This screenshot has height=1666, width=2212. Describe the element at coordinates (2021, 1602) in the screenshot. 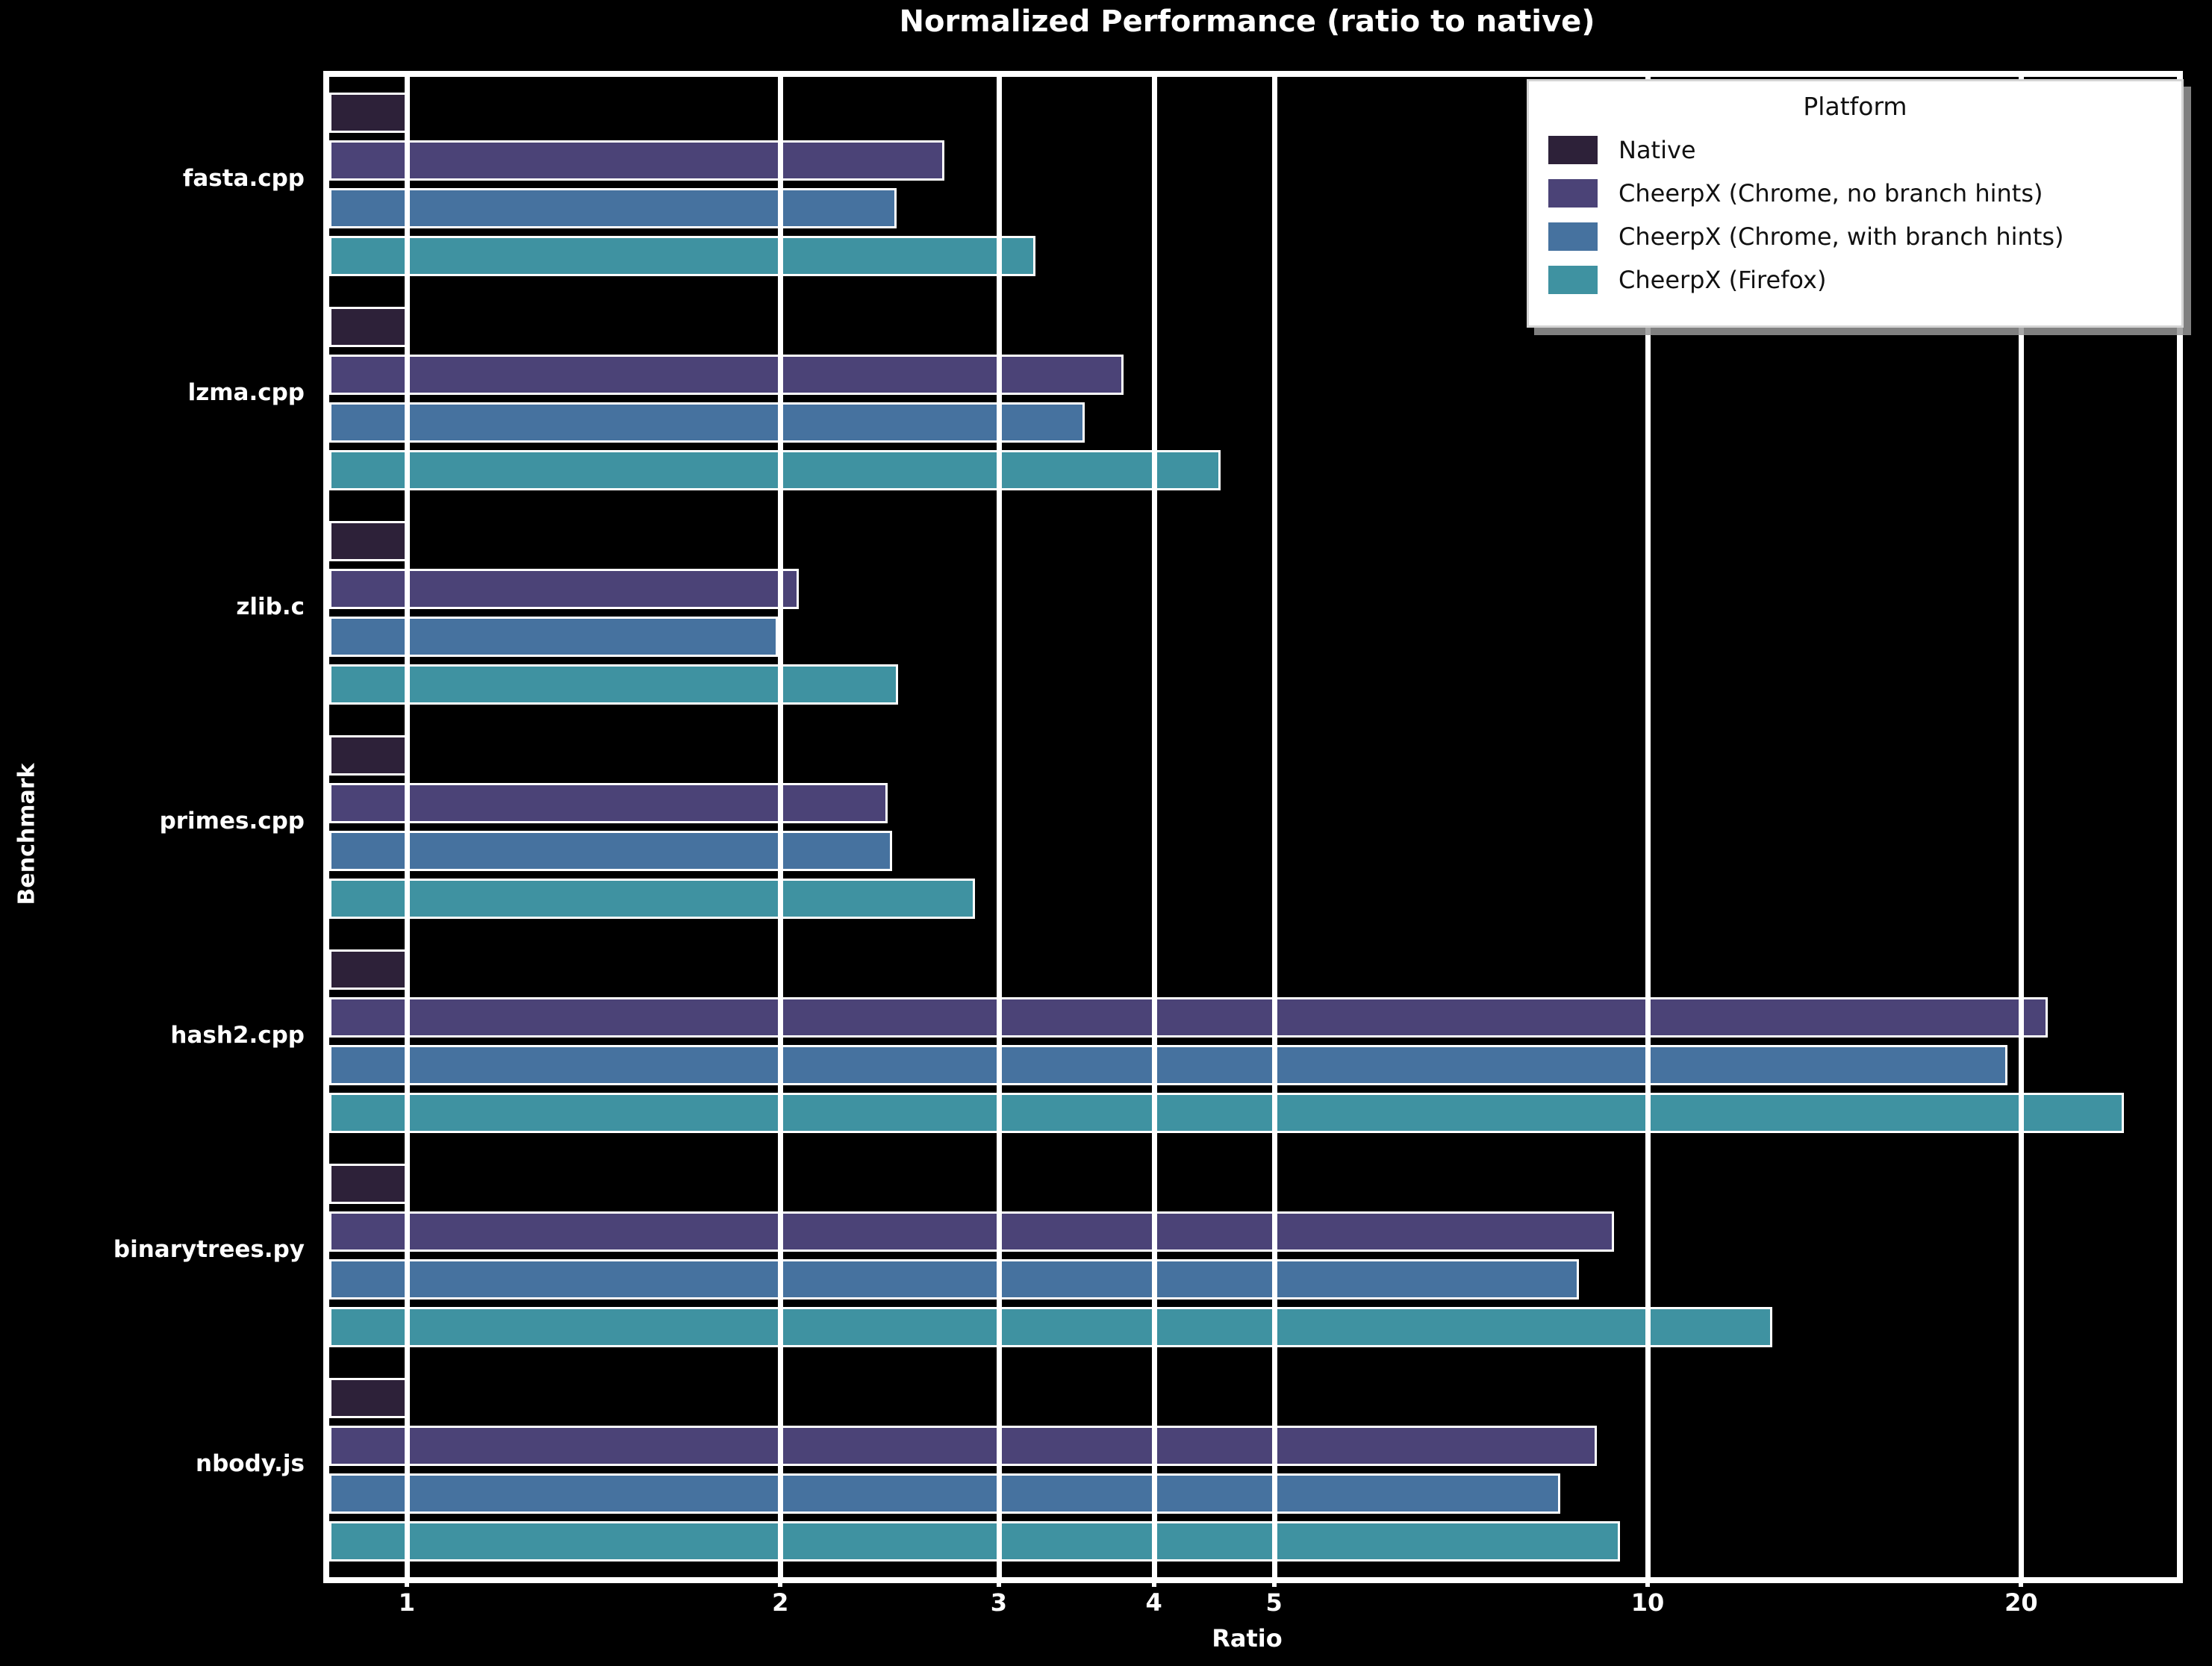

I see `x-tick-label: 20` at that location.